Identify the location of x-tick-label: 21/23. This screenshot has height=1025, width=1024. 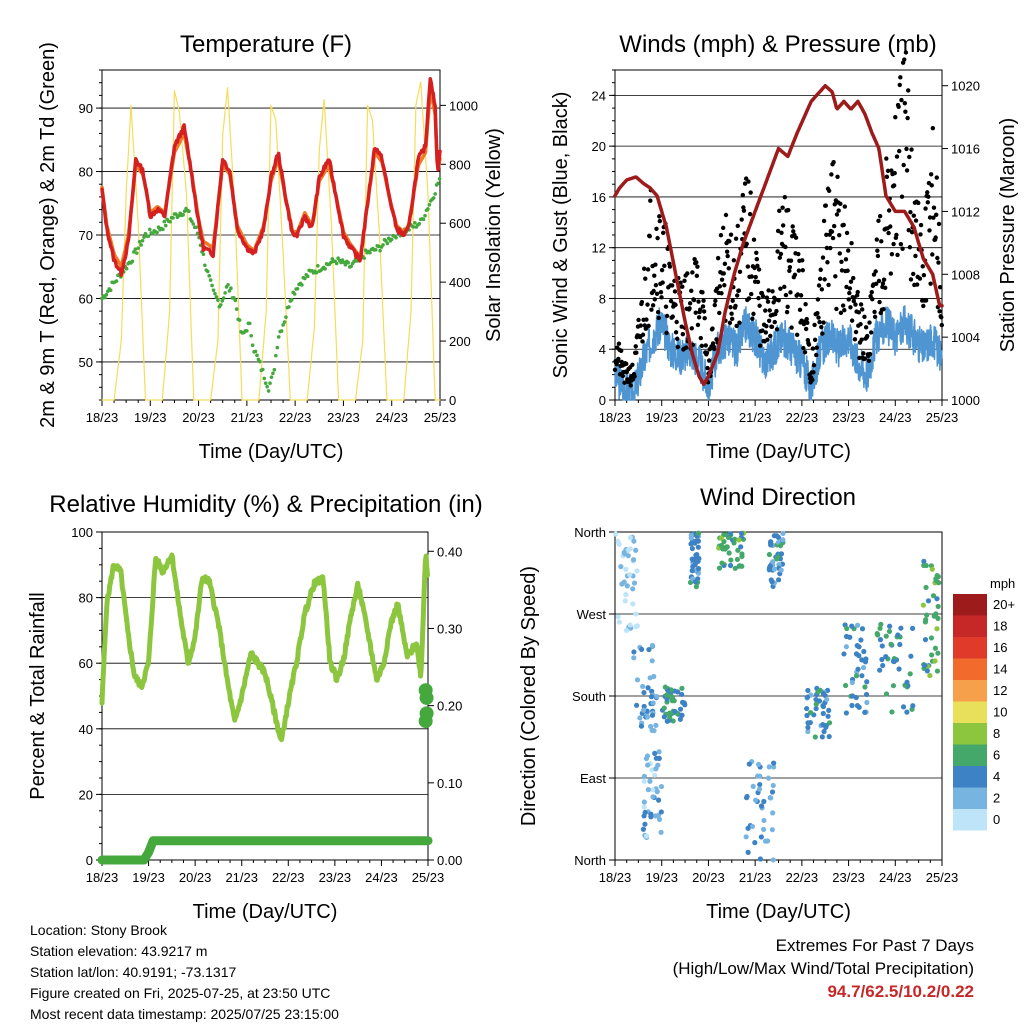
(241, 877).